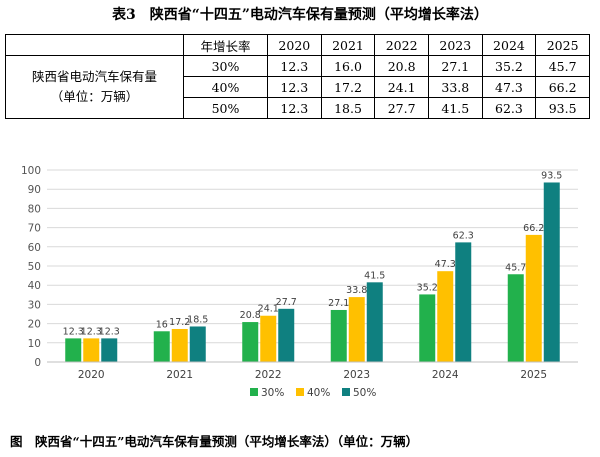  Describe the element at coordinates (34, 209) in the screenshot. I see `y-tick-label: 80` at that location.